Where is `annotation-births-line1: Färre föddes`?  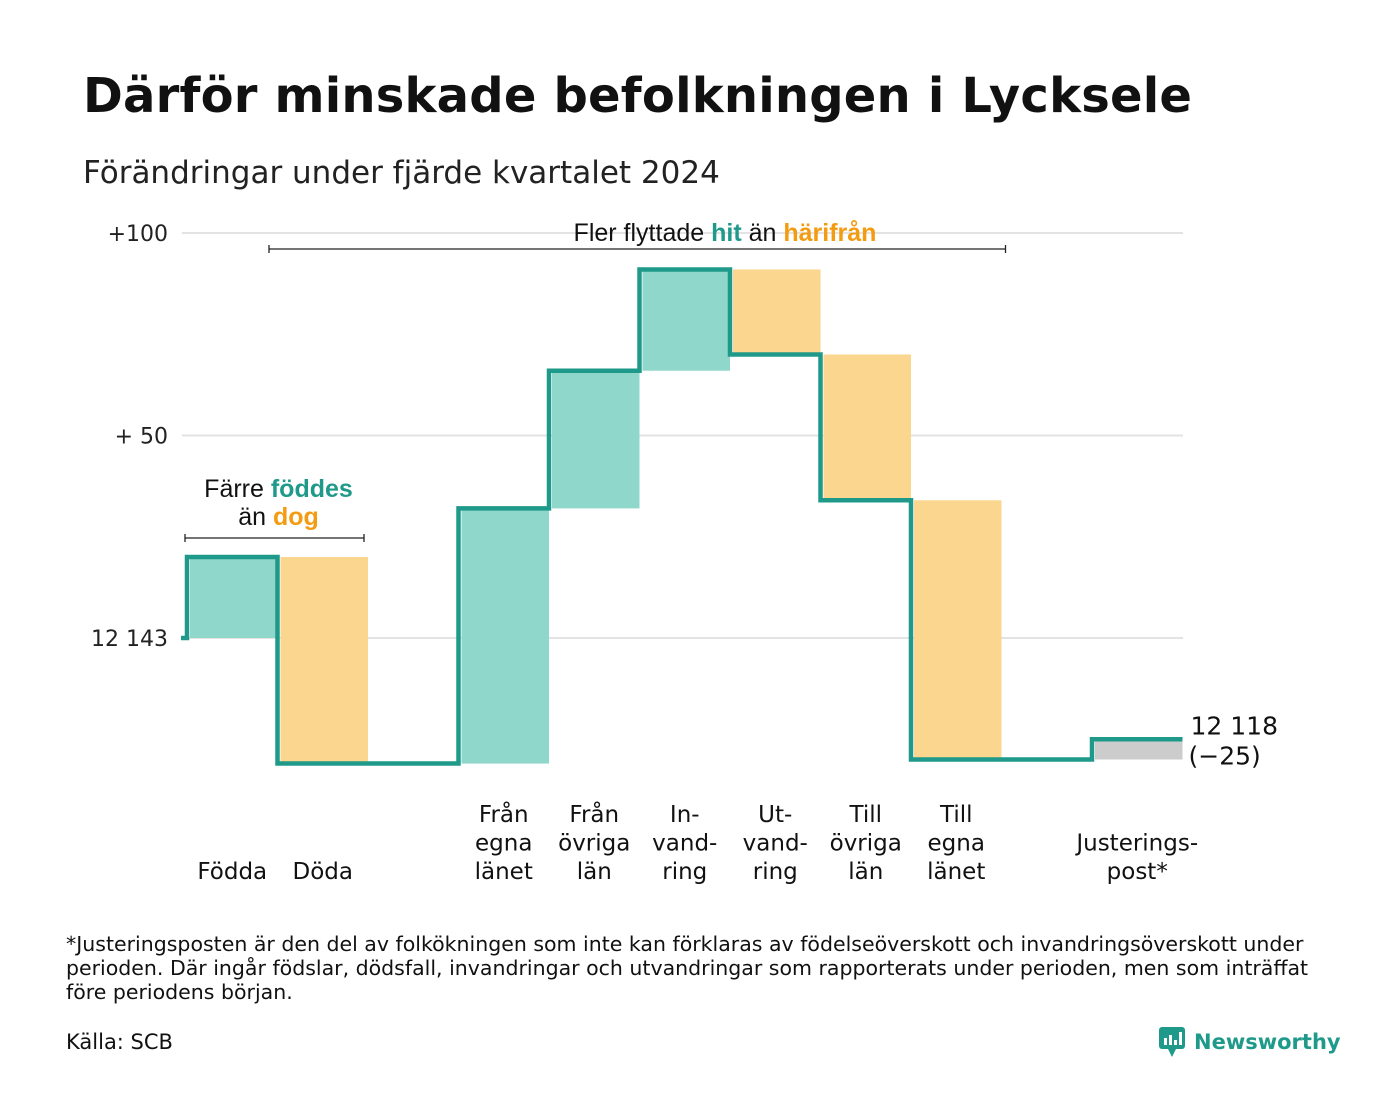
annotation-births-line1: Färre föddes is located at coordinates (278, 489).